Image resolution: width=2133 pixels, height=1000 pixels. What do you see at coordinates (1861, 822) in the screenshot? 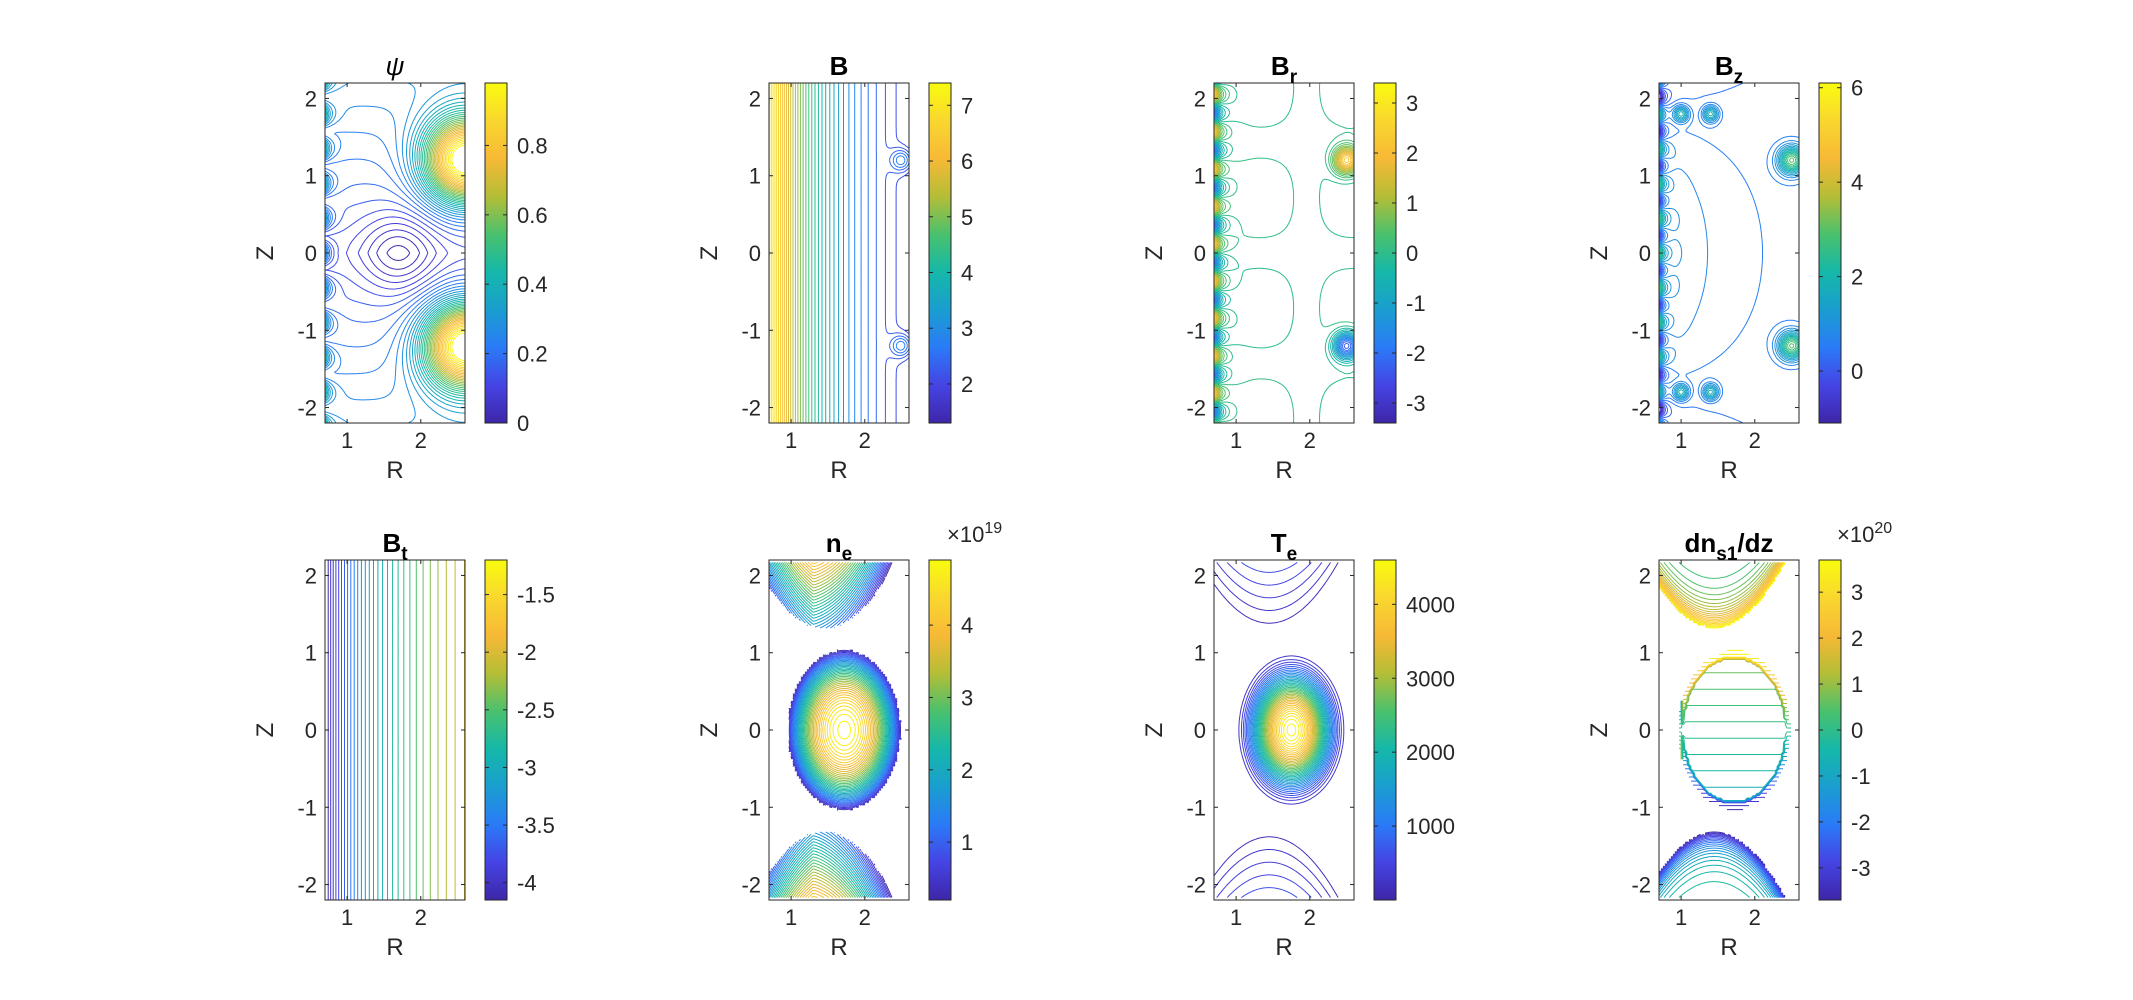
I see `colorbar-tick-label: -2` at bounding box center [1861, 822].